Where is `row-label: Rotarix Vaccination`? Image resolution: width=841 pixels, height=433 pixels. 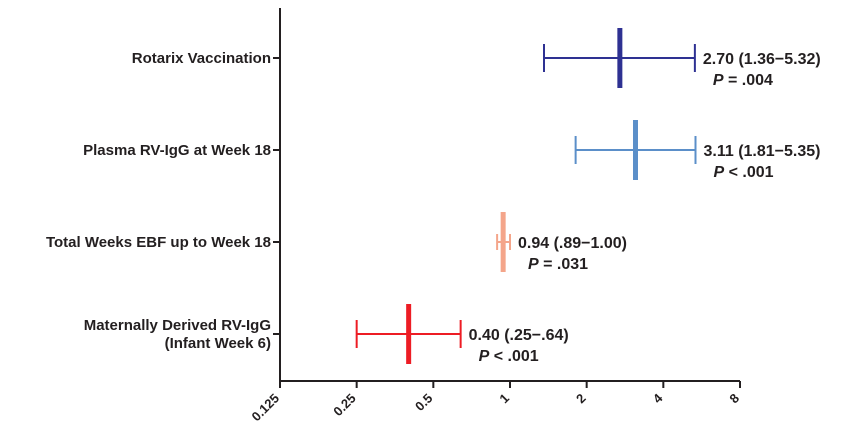
row-label: Rotarix Vaccination is located at coordinates (201, 58).